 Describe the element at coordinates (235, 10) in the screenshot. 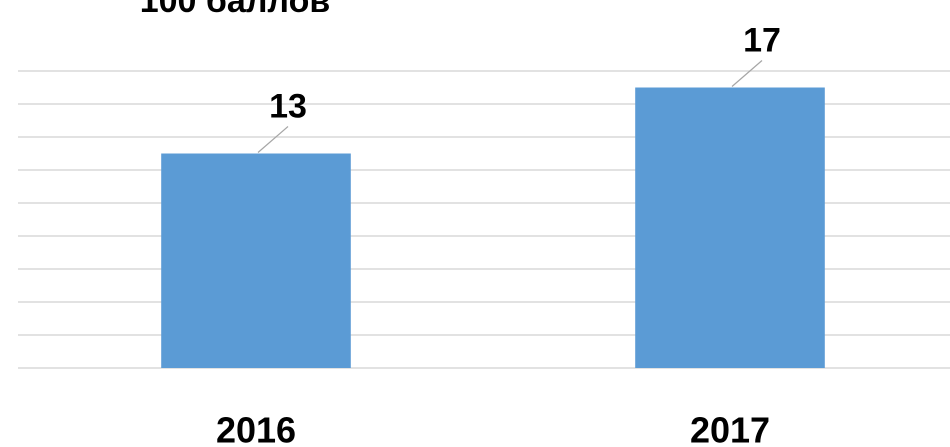

I see `chart-title: 100 баллов` at that location.